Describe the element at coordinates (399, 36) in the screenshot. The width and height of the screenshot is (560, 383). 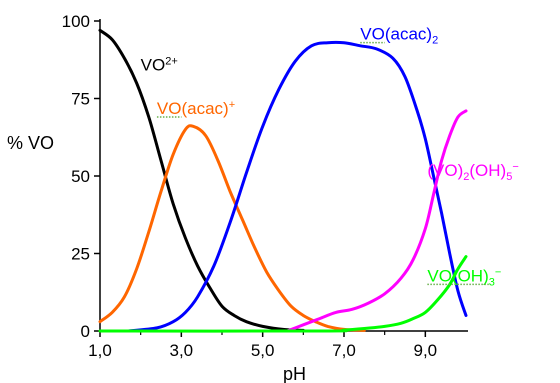
I see `series-label-2: VO(acac)2` at that location.